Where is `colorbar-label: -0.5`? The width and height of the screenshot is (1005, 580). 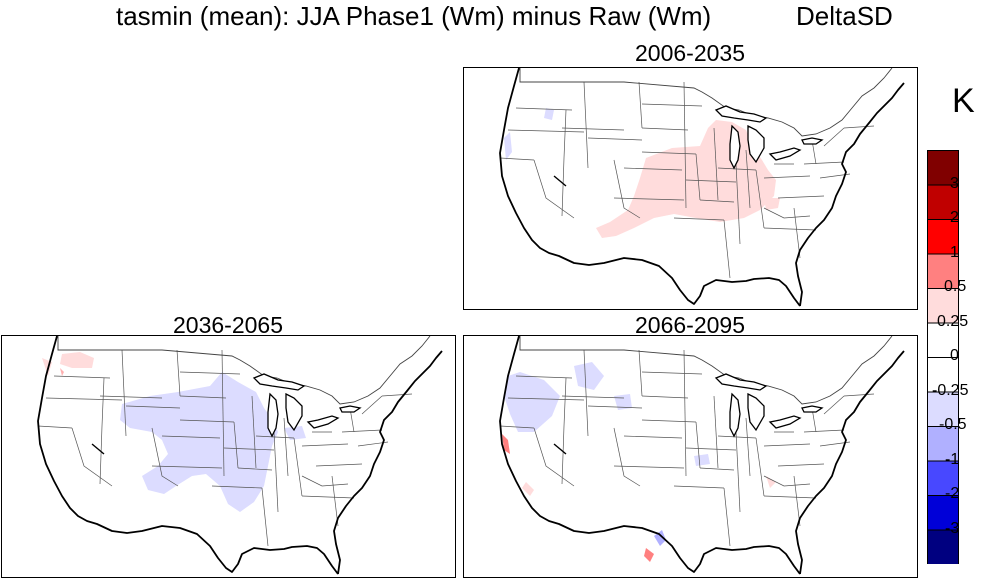
colorbar-label: -0.5 is located at coordinates (953, 424).